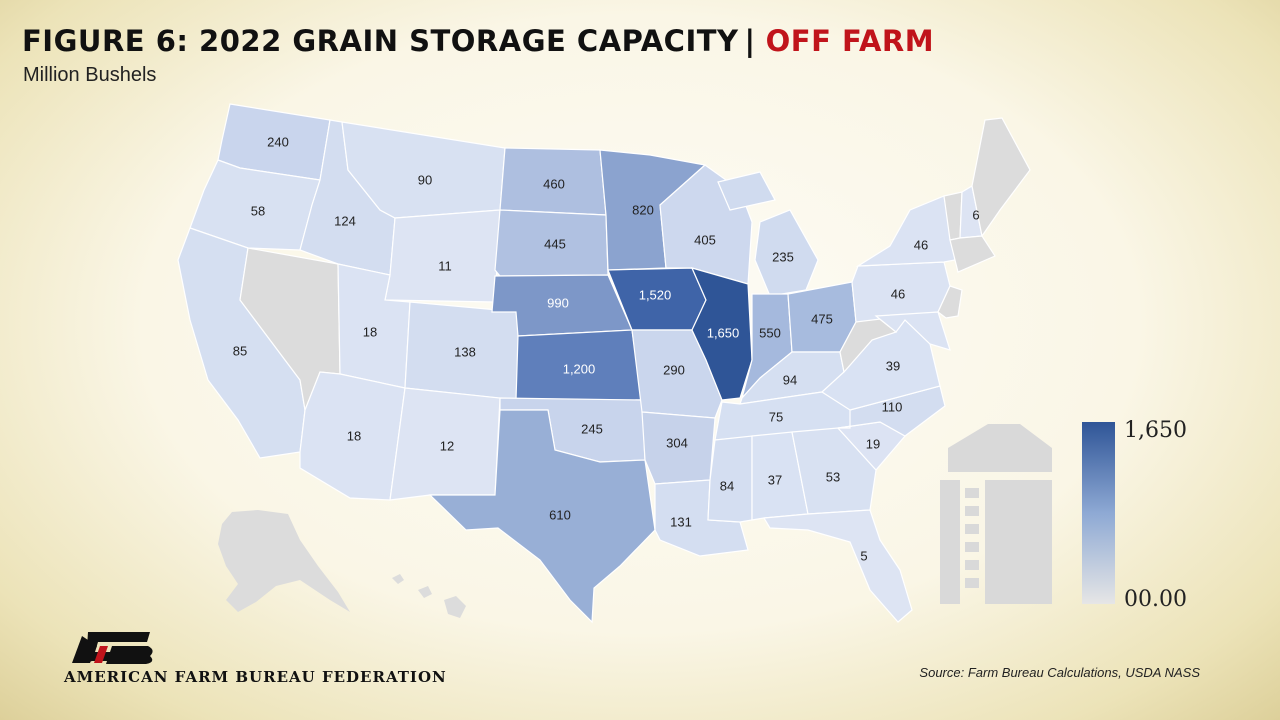  Describe the element at coordinates (892, 406) in the screenshot. I see `label-nc: 110` at that location.